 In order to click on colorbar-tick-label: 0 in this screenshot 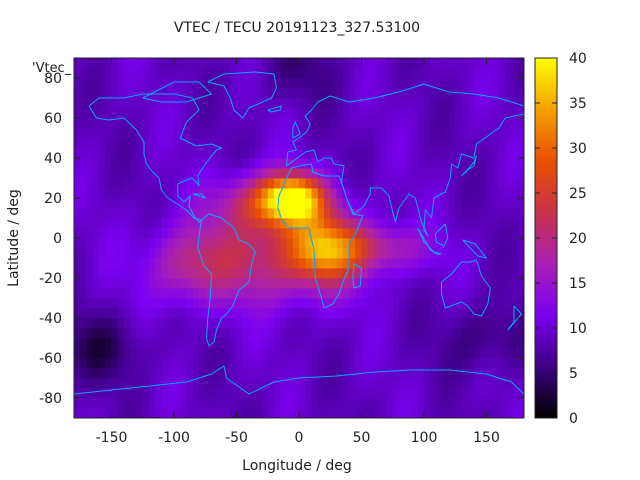, I will do `click(573, 419)`.